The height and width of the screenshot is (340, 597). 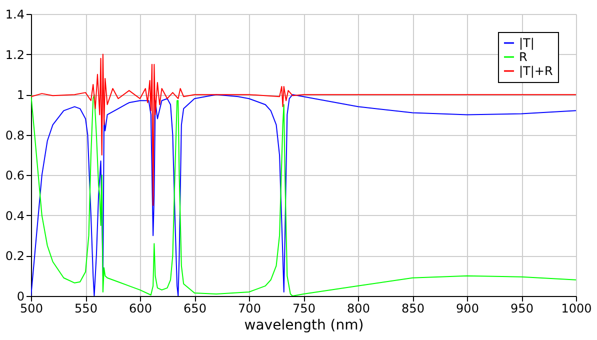 I want to click on y-tick-label: 0.8, so click(x=14, y=135).